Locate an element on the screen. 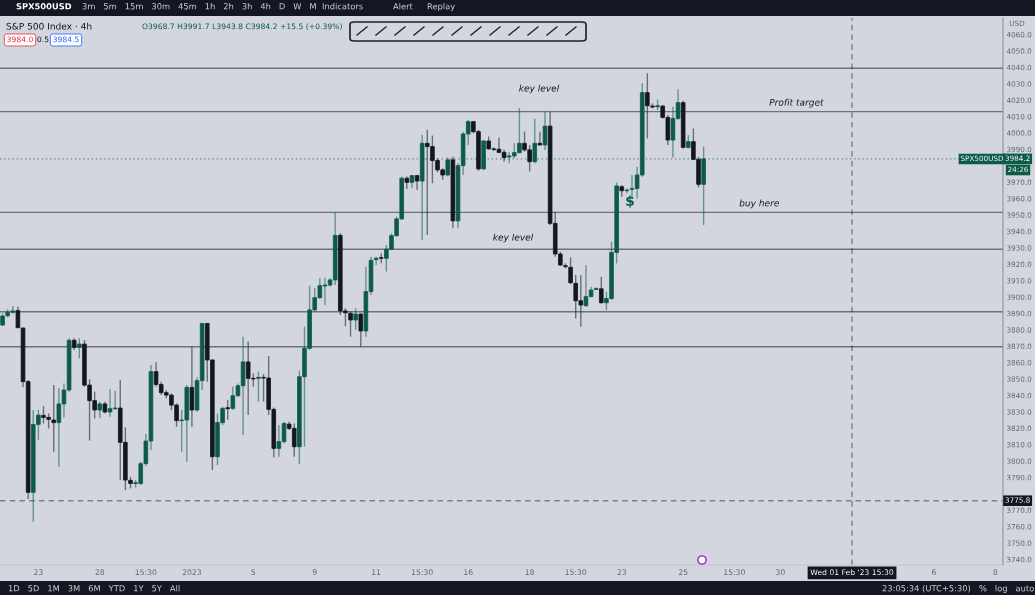 This screenshot has width=1035, height=595. chart-title: S&P 500 Index · 4h is located at coordinates (49, 26).